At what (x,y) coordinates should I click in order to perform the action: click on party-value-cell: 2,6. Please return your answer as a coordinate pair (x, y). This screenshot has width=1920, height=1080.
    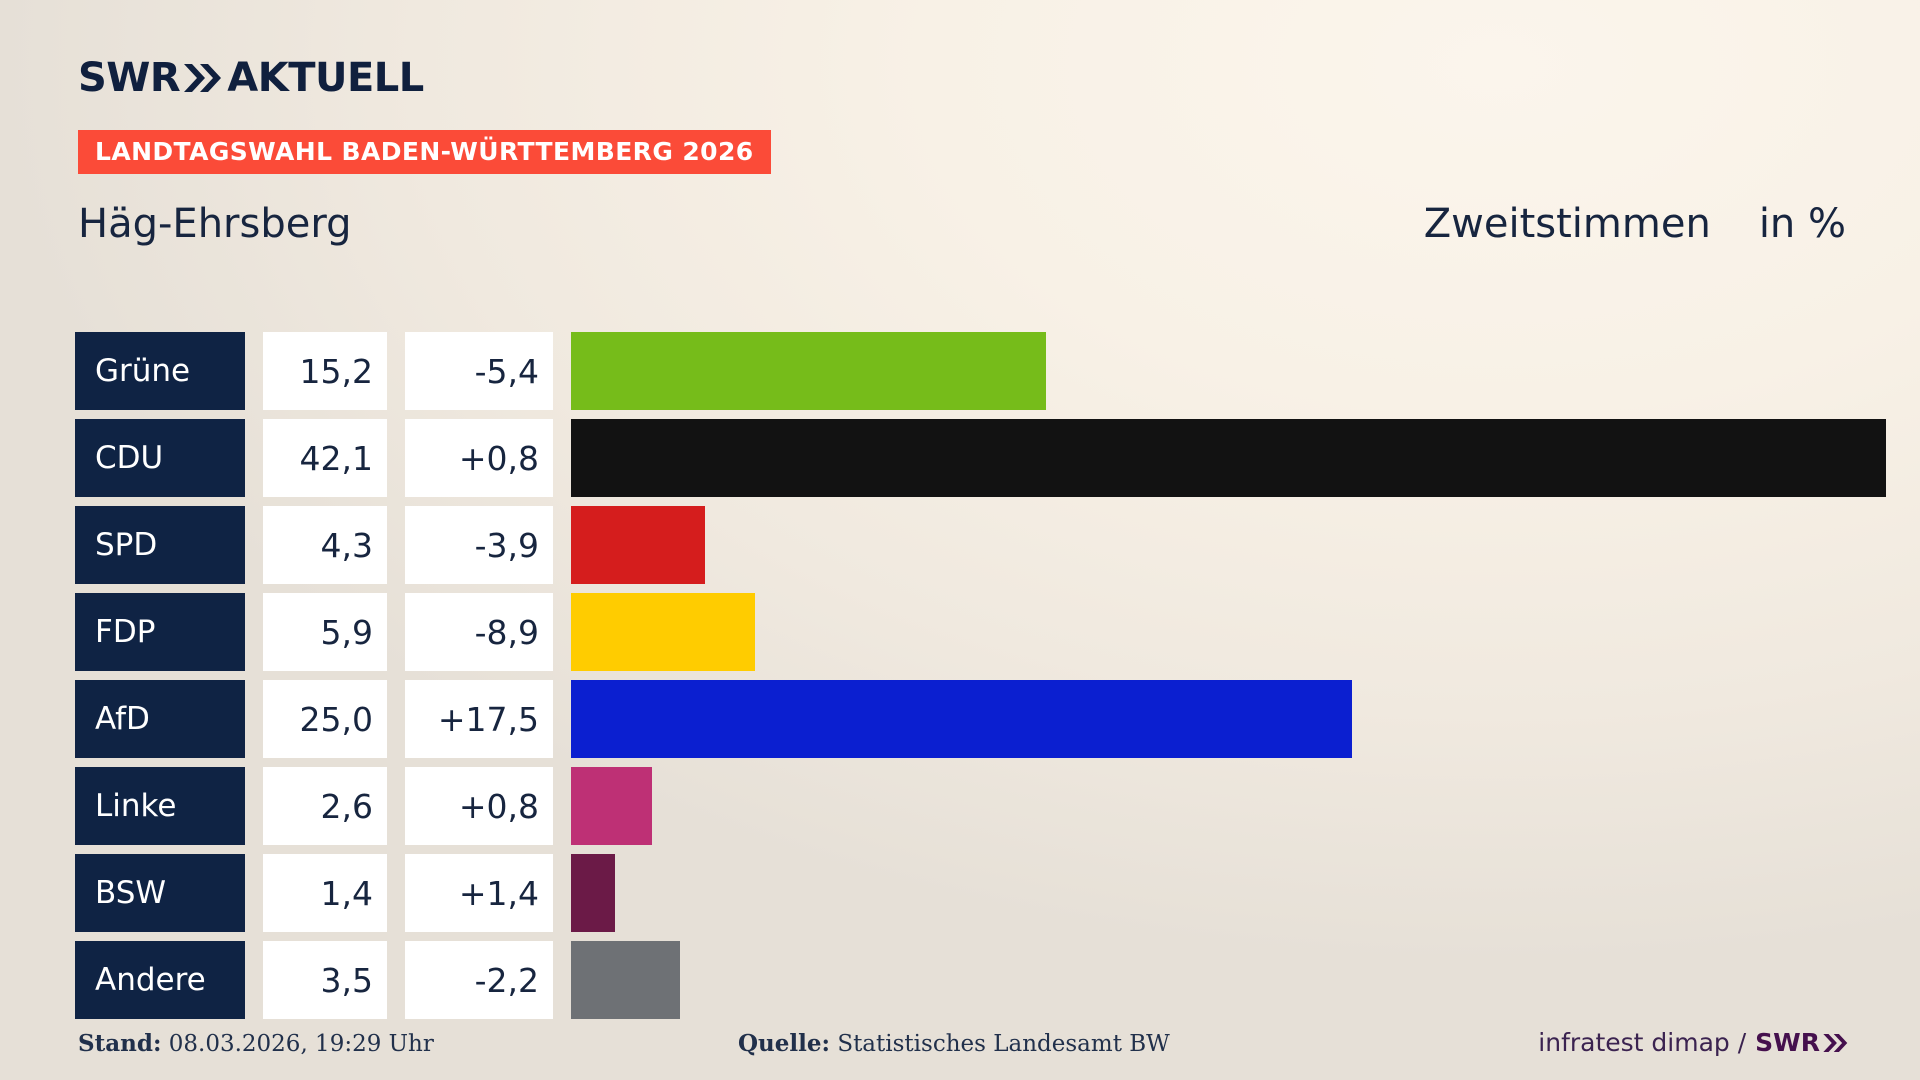
    Looking at the image, I should click on (325, 806).